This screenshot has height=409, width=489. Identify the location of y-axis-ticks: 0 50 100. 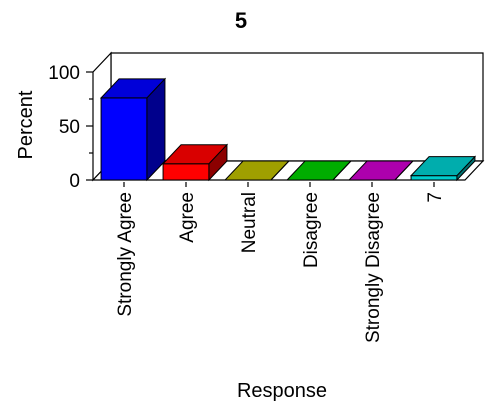
(64, 127).